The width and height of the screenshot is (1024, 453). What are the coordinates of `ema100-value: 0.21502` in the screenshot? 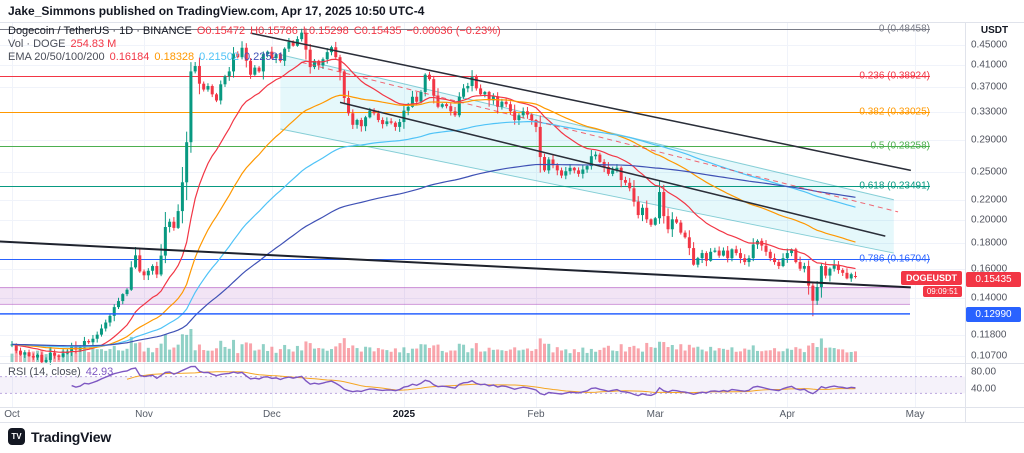 It's located at (219, 57).